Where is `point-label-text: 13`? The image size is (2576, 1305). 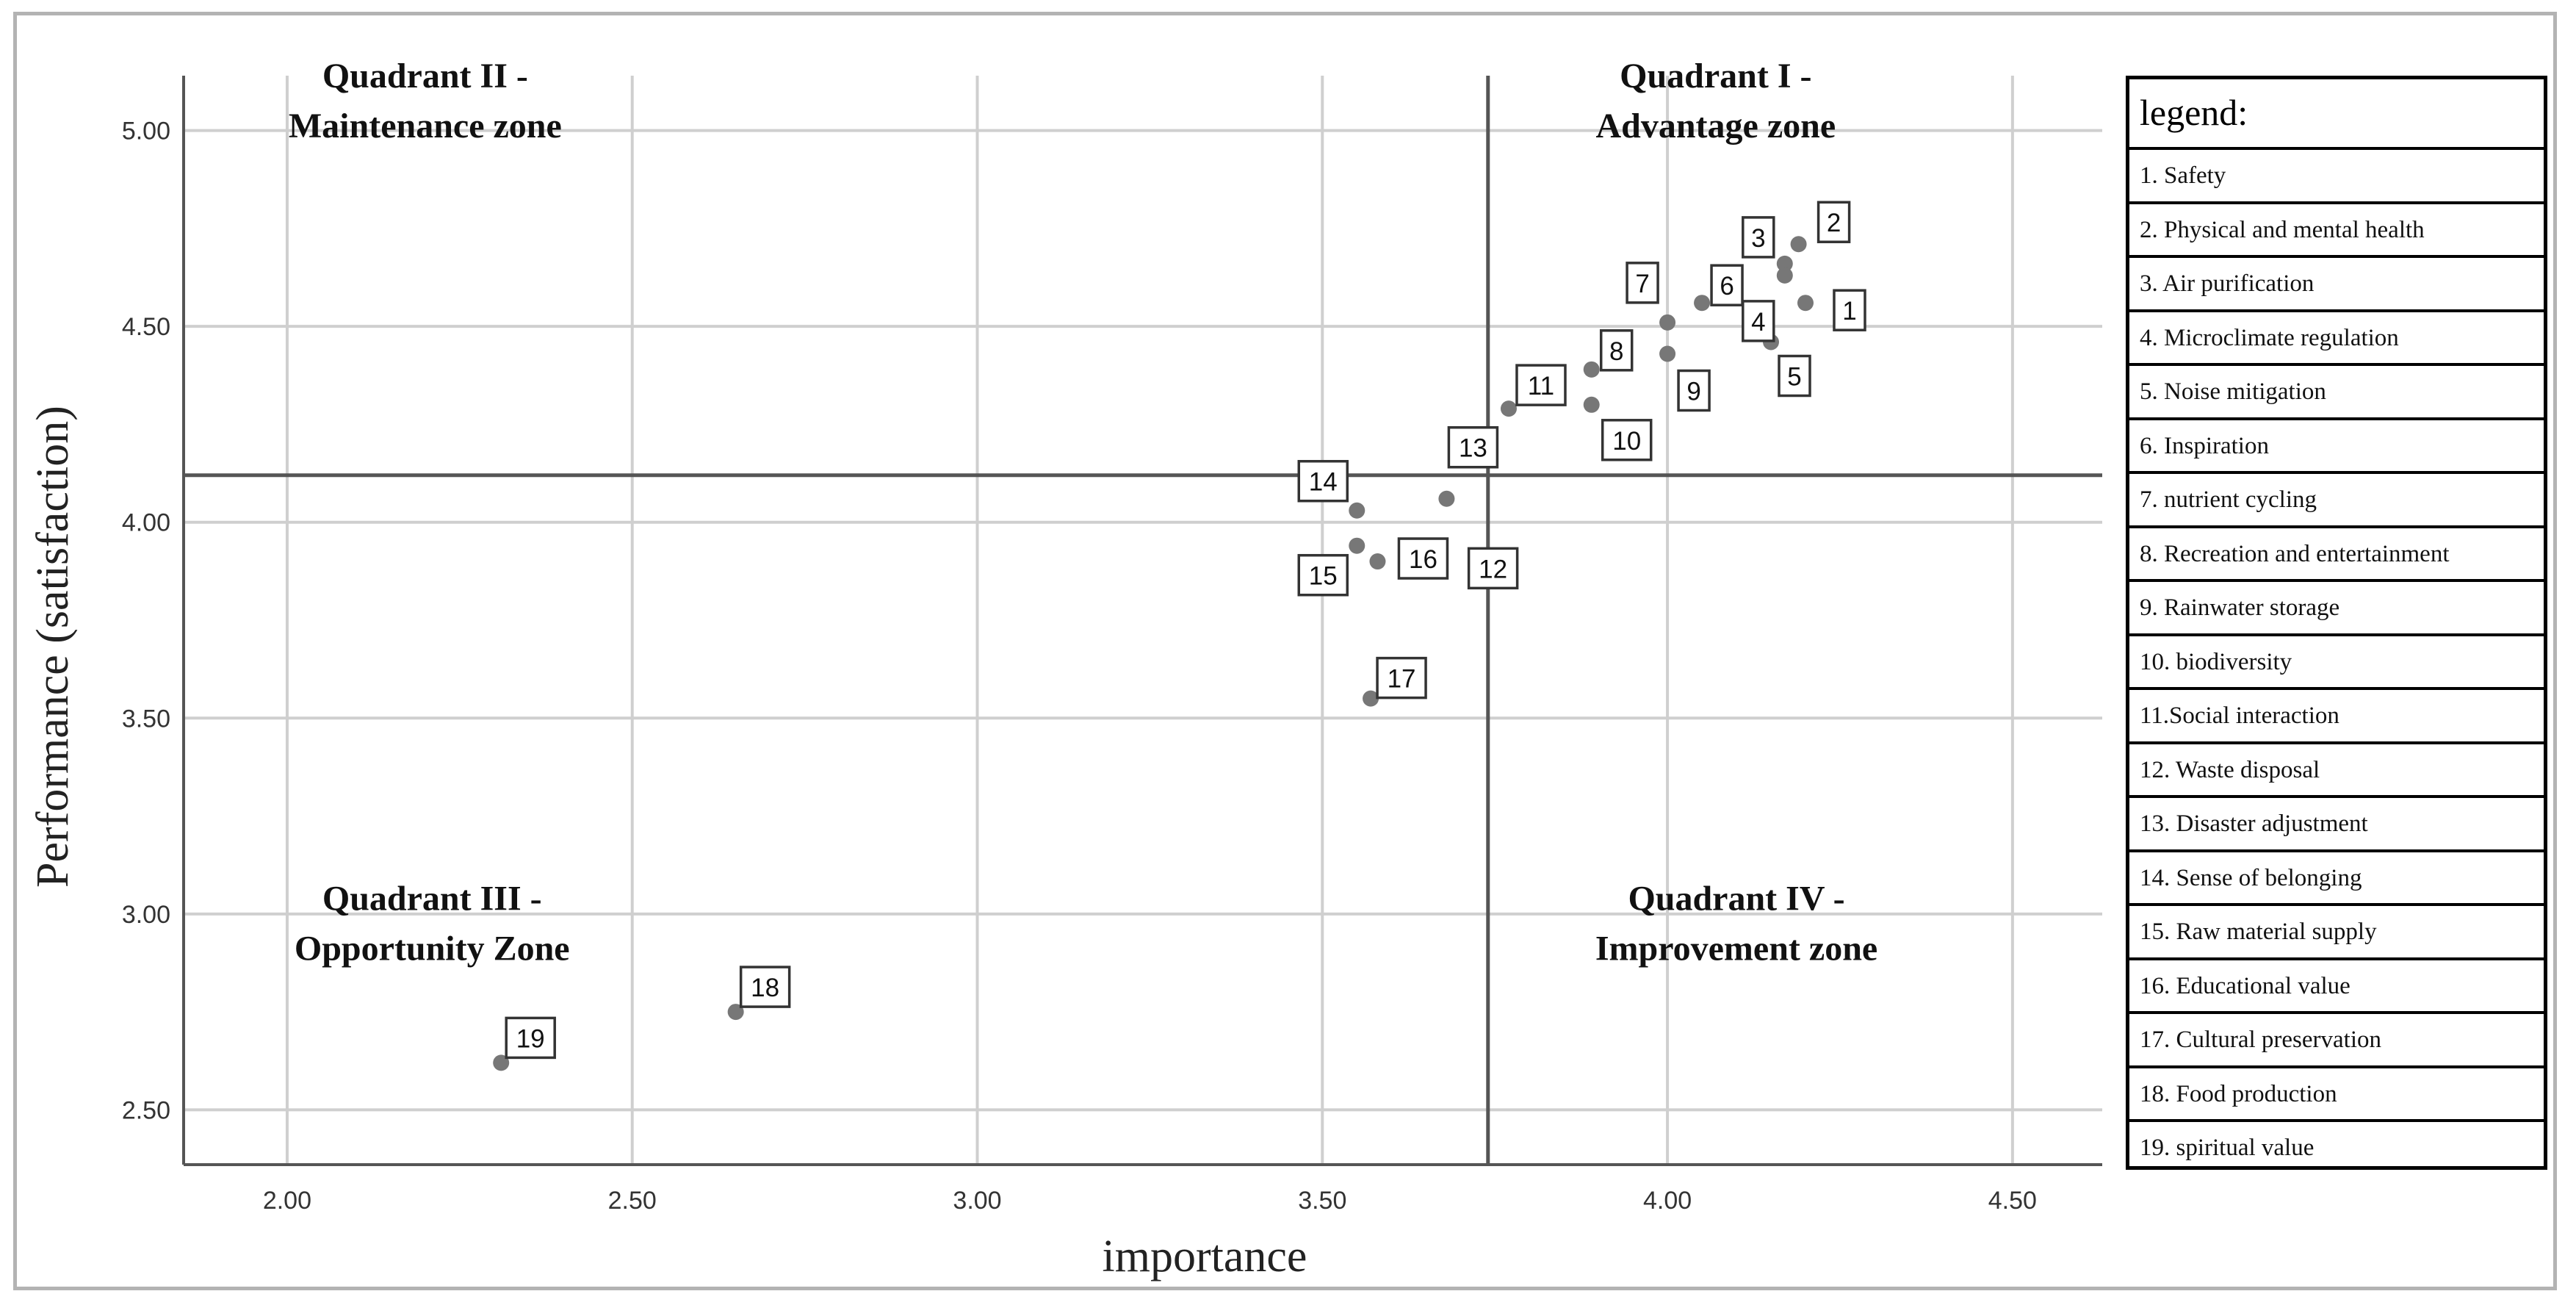 point-label-text: 13 is located at coordinates (1473, 448).